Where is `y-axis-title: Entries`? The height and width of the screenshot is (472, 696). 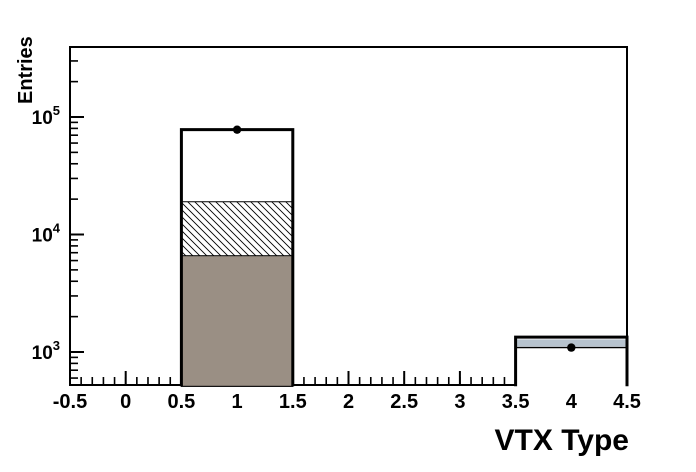 y-axis-title: Entries is located at coordinates (26, 70).